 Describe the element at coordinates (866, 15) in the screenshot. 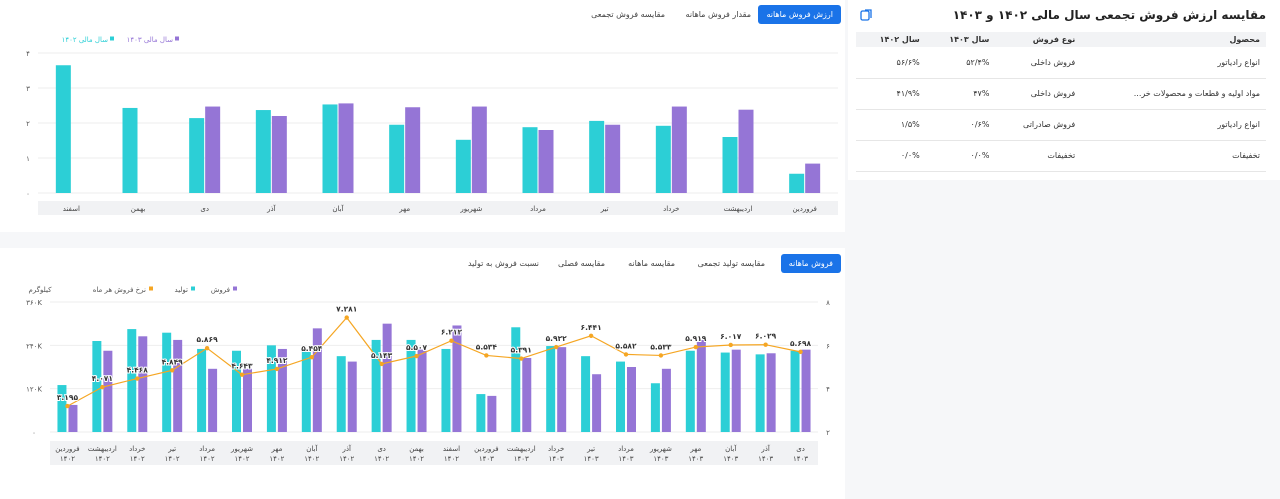

I see `export-icon` at that location.